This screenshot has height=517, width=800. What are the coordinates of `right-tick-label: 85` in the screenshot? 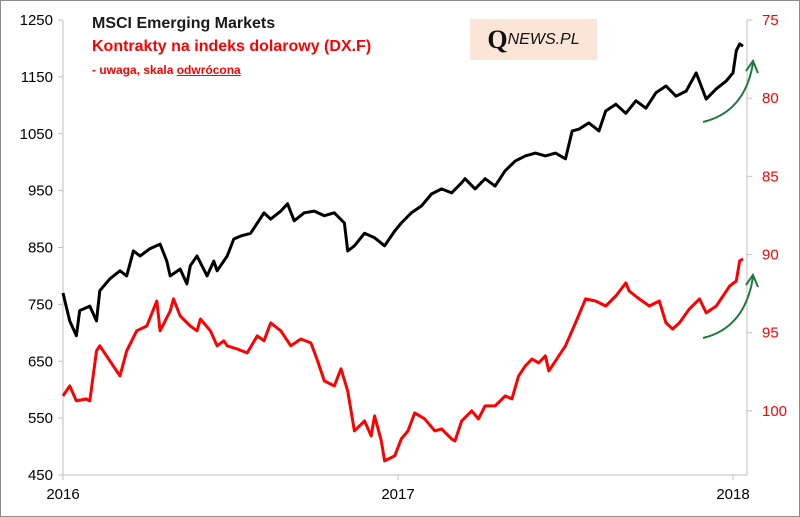 It's located at (770, 176).